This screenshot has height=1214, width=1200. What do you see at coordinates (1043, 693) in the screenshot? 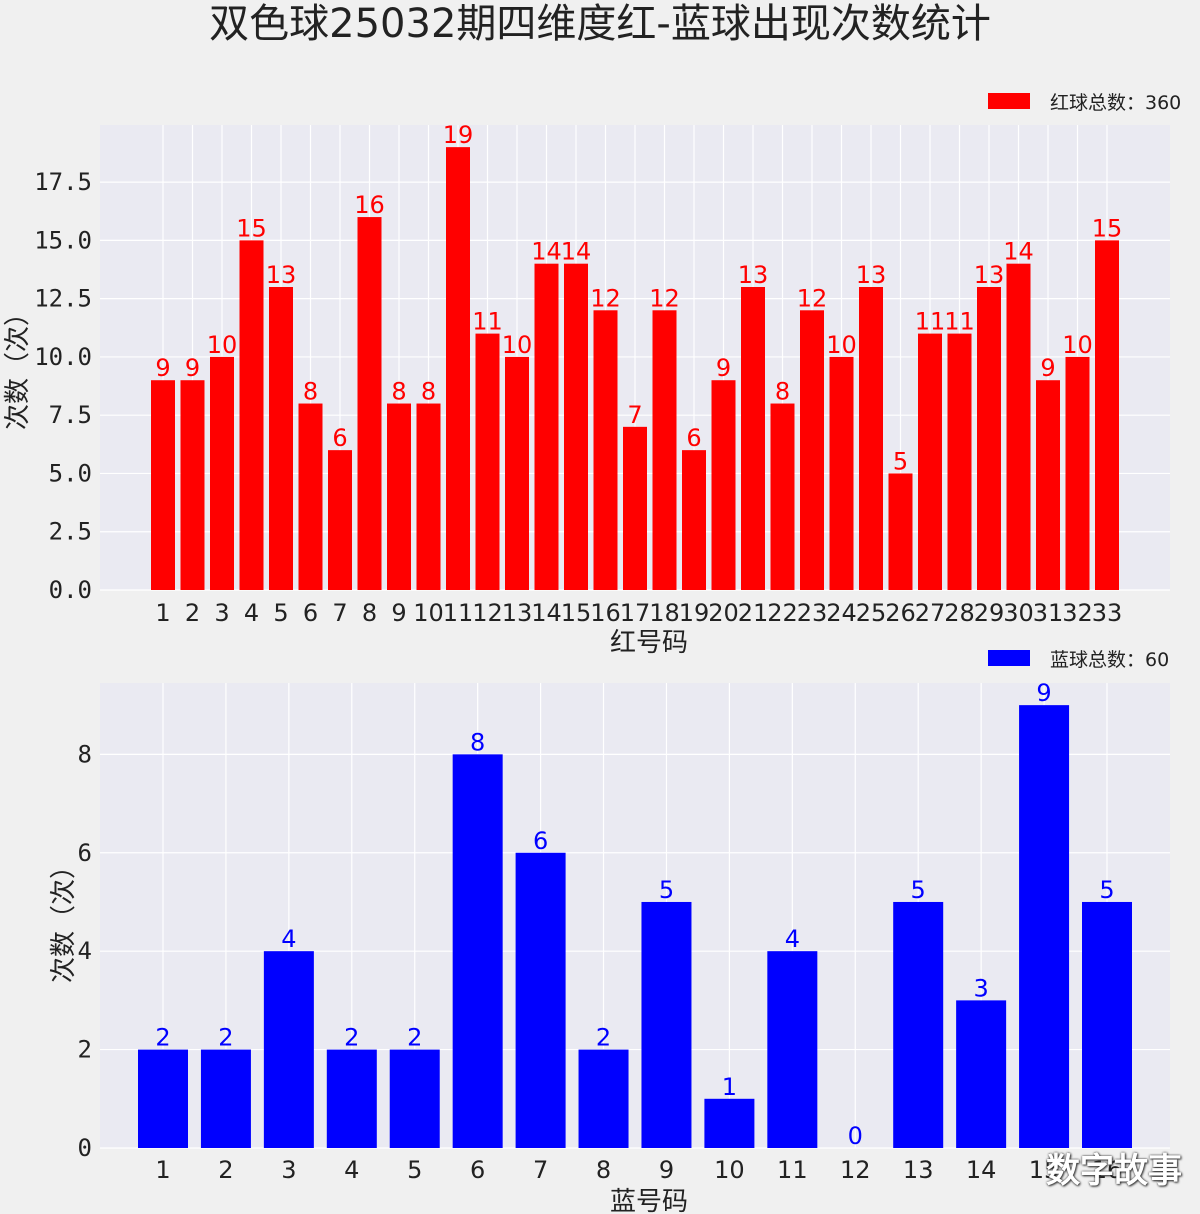
I see `data-label-15: 9` at bounding box center [1043, 693].